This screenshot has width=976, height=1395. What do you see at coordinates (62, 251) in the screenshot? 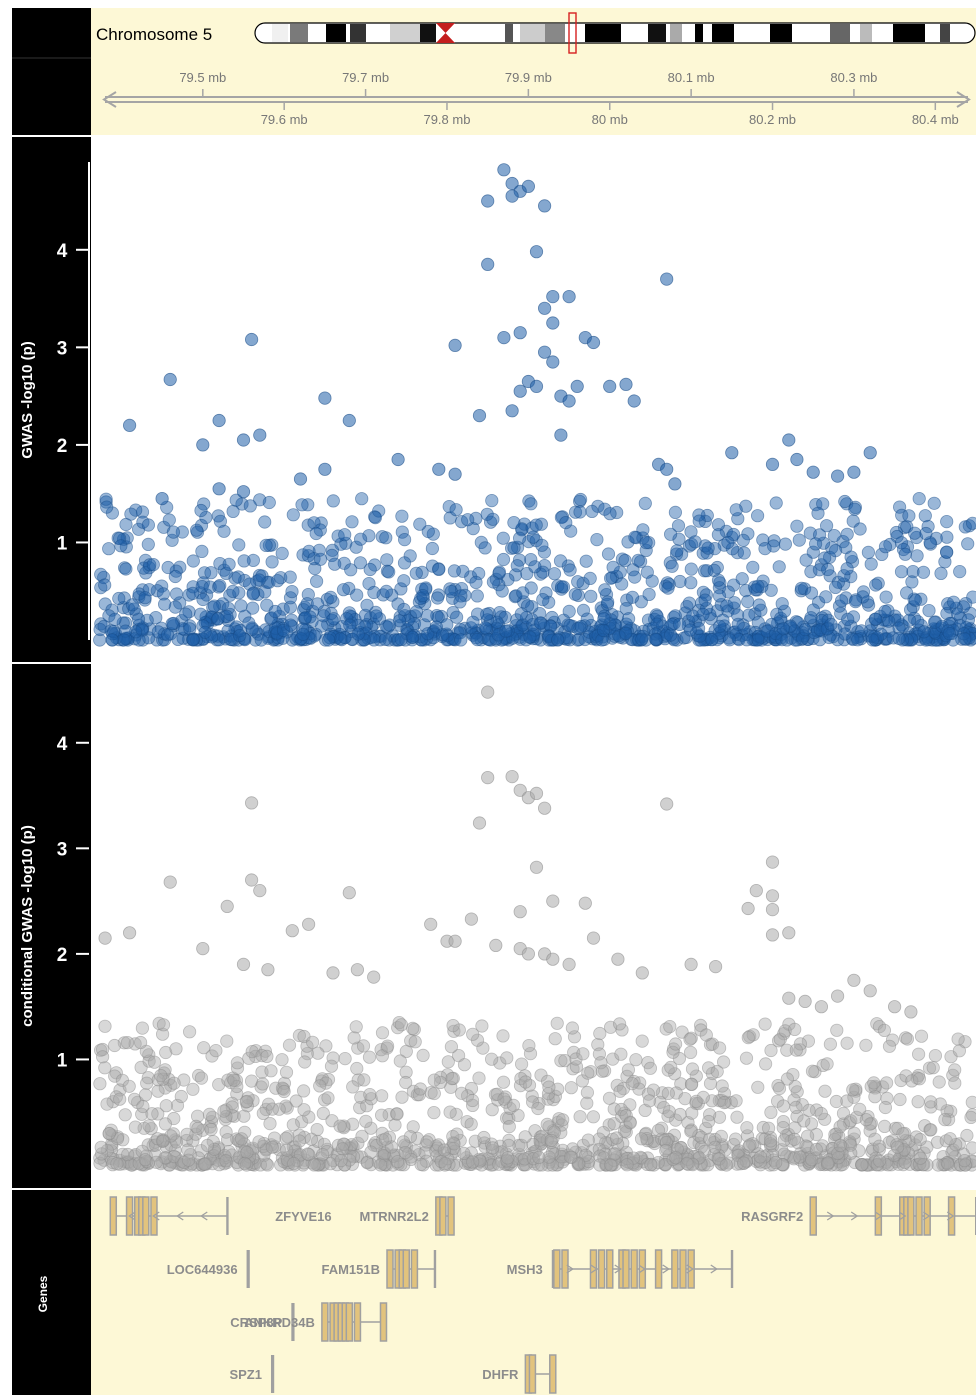
I see `y-tick-label: 4` at bounding box center [62, 251].